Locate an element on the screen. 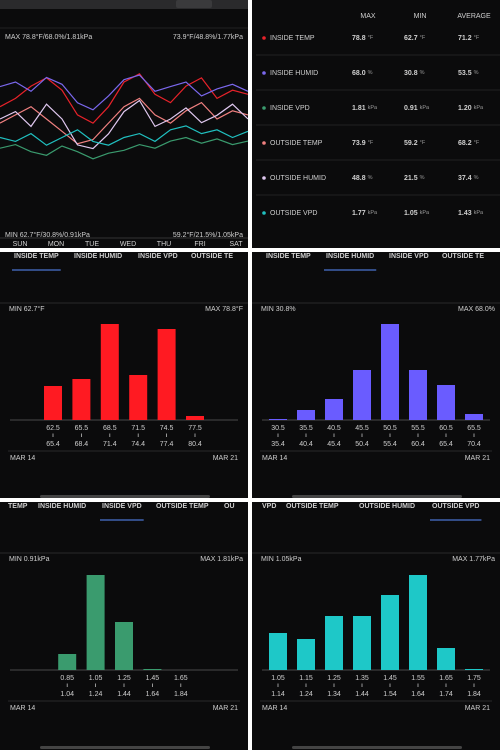 The height and width of the screenshot is (750, 500). stat-value: 30.8% is located at coordinates (414, 73).